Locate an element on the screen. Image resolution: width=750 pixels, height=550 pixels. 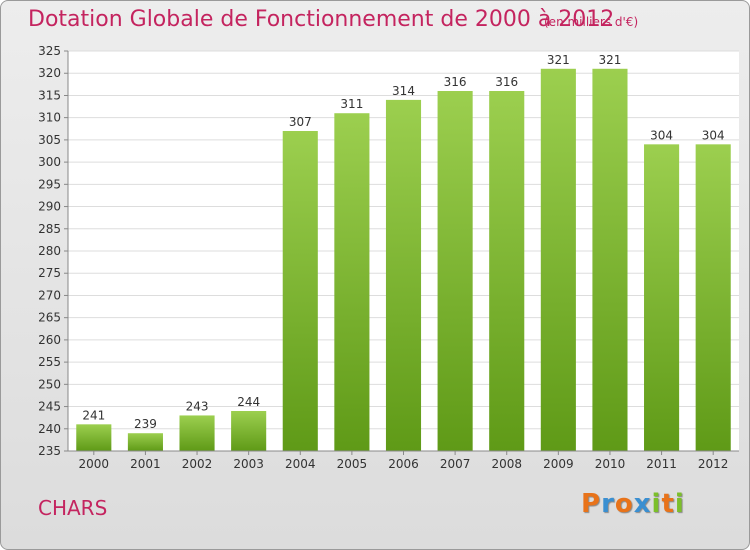
logo-letter: o is located at coordinates (624, 504).